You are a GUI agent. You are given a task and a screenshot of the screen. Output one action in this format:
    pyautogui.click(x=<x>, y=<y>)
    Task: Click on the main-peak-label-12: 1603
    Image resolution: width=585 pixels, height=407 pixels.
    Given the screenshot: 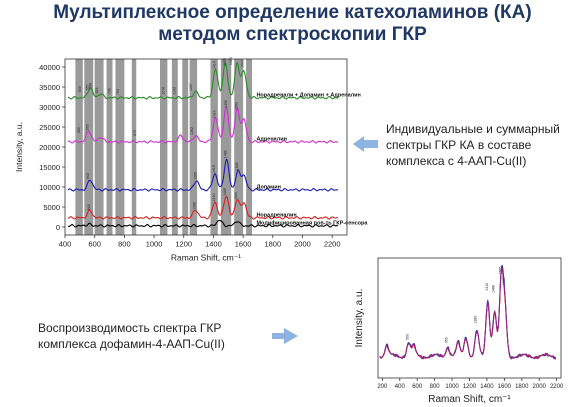 What is the action you would take?
    pyautogui.click(x=243, y=64)
    